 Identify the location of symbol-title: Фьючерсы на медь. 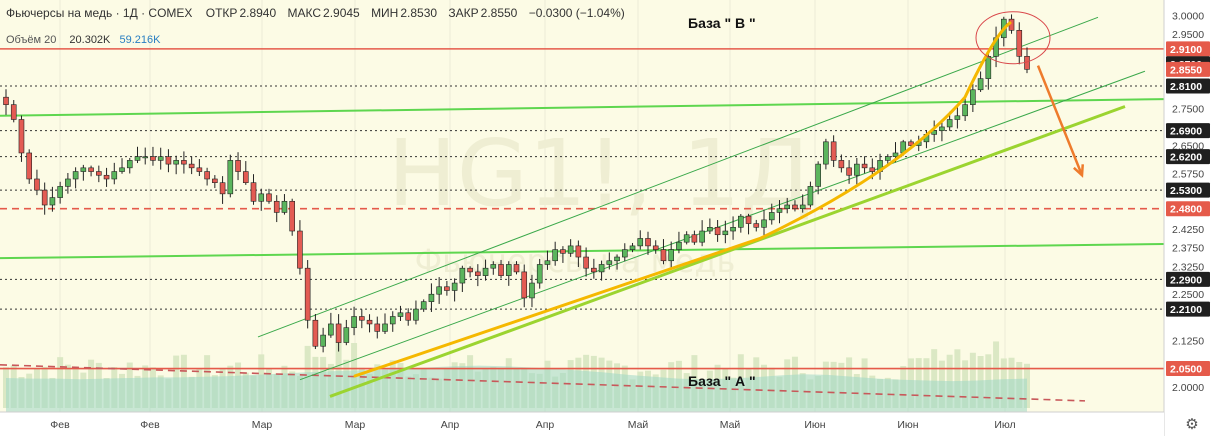
(59, 13).